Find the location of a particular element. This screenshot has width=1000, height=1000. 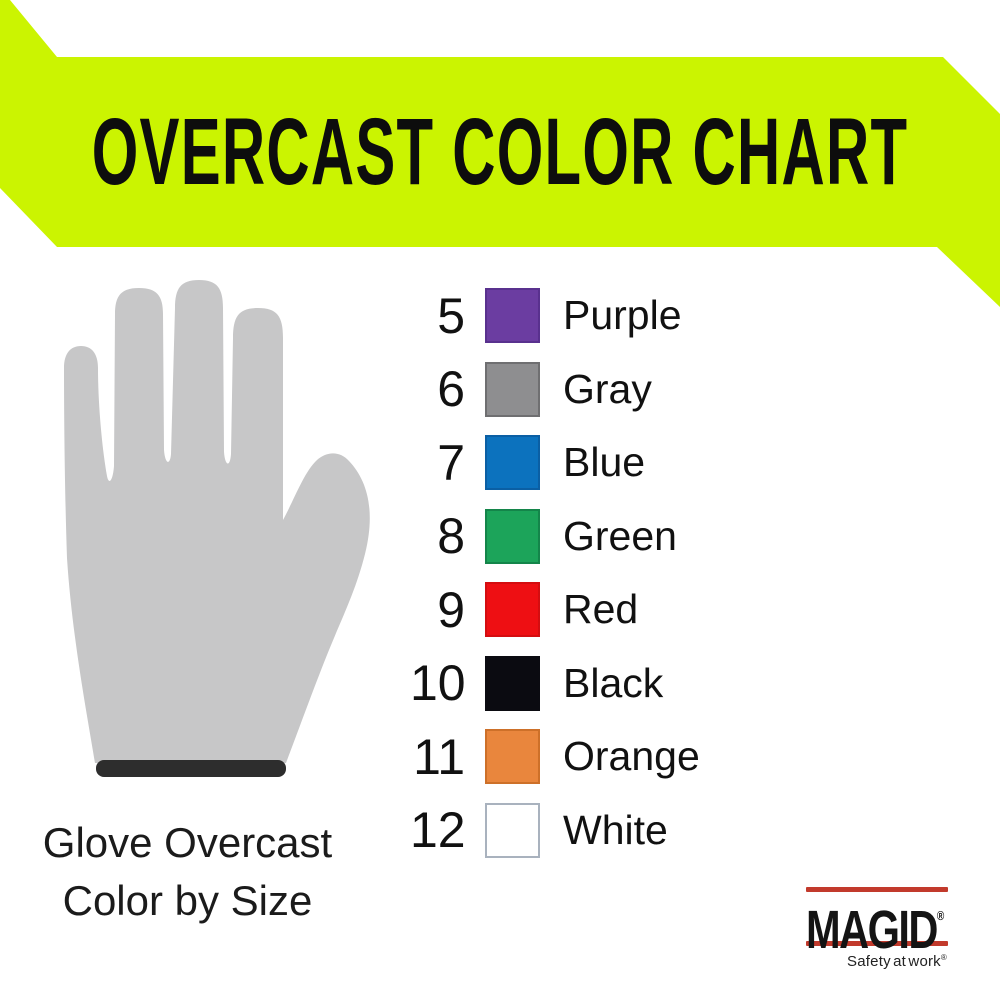

legend-color-label: Gray is located at coordinates (607, 388).